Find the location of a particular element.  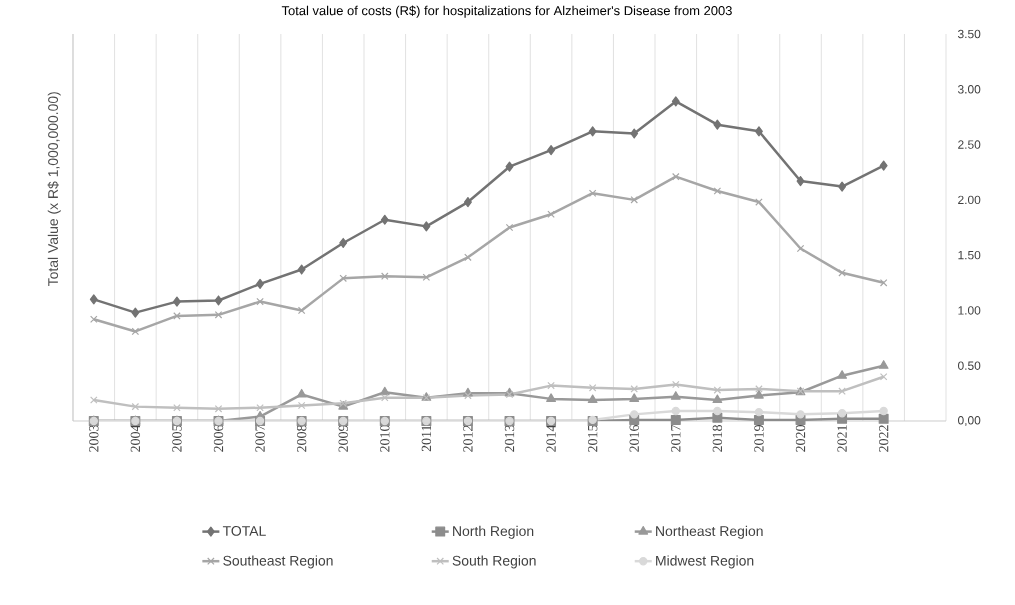

y-axis-title: Total Value (x R$ 1,000,000.00) is located at coordinates (54, 189).